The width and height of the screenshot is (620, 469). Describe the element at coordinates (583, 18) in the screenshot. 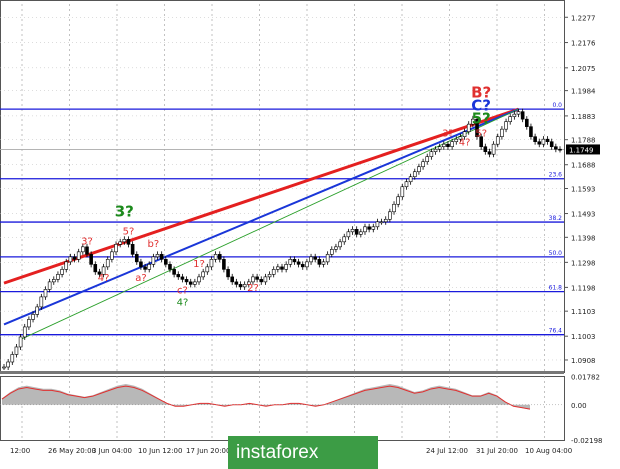

I see `y-tick-label: 1.2277` at that location.